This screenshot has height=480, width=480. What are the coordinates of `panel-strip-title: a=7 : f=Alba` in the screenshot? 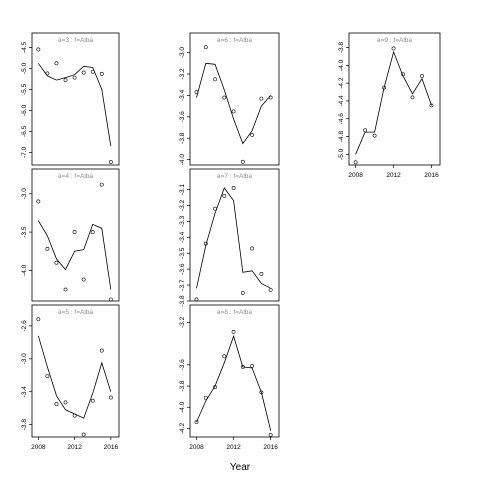 It's located at (234, 176).